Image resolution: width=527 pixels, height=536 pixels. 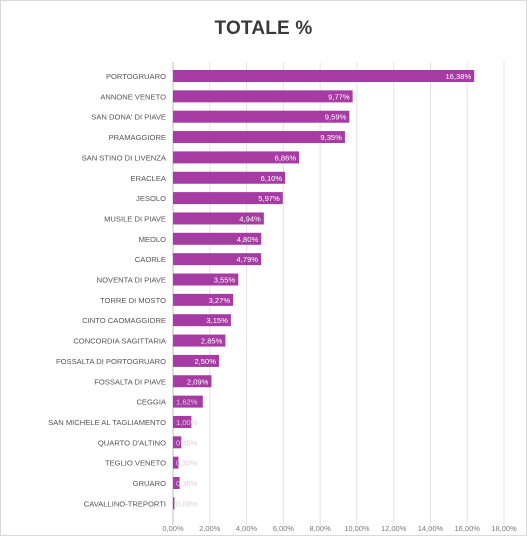 I want to click on data-label: 9,59%, so click(x=336, y=117).